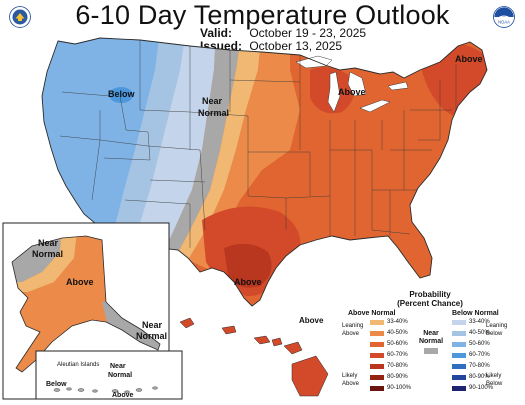 Image resolution: width=525 pixels, height=405 pixels. Describe the element at coordinates (479, 322) in the screenshot. I see `legend-below-range-0: 33-40%` at that location.